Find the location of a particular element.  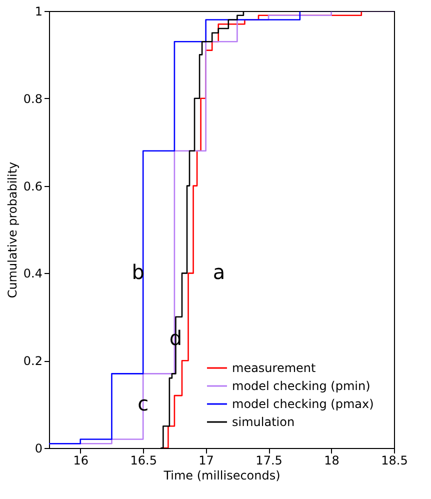

annotation: a is located at coordinates (219, 272).